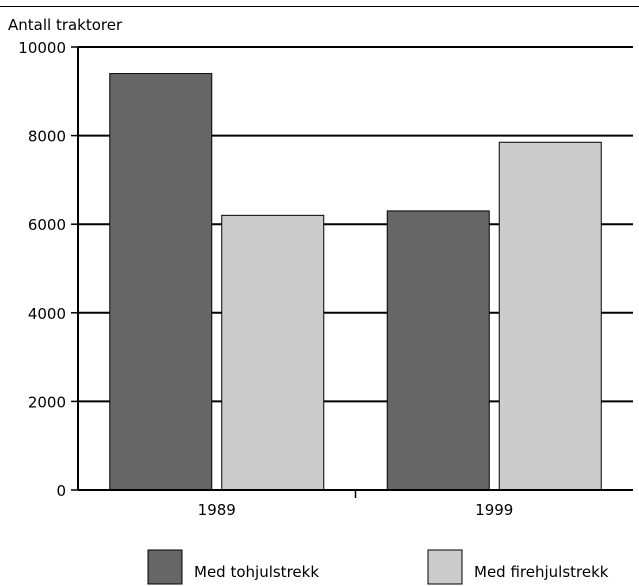 This screenshot has height=586, width=639. I want to click on y-tick-label: 0, so click(61, 491).